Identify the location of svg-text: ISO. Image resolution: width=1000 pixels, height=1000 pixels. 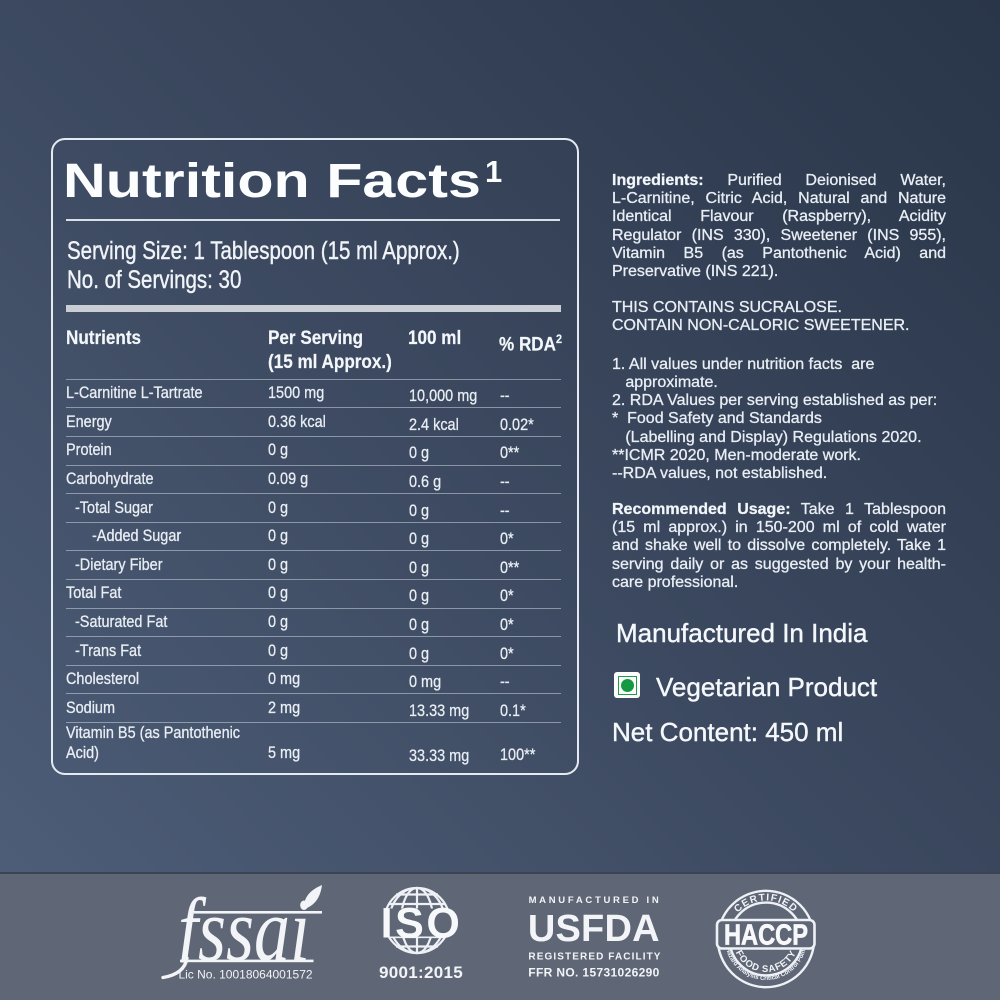
(422, 923).